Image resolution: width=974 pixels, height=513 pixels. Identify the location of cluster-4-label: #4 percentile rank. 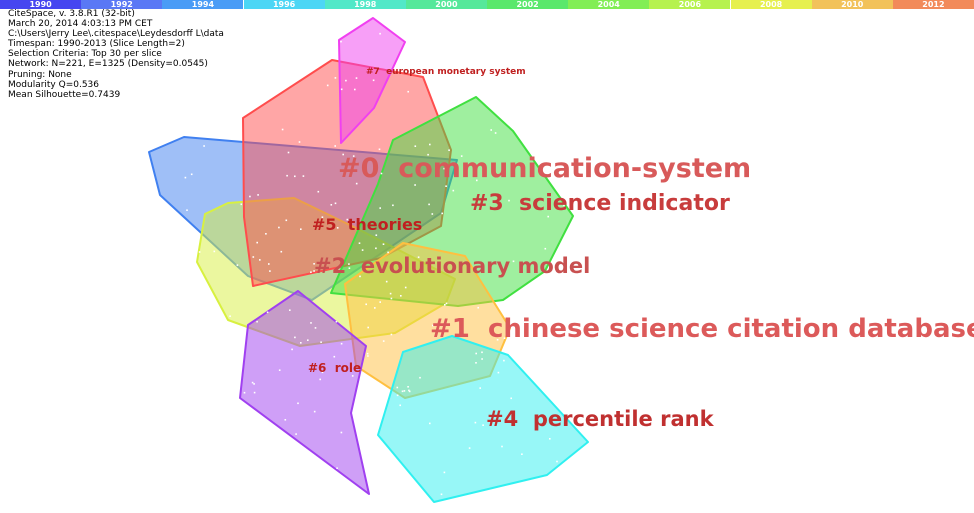
(600, 419).